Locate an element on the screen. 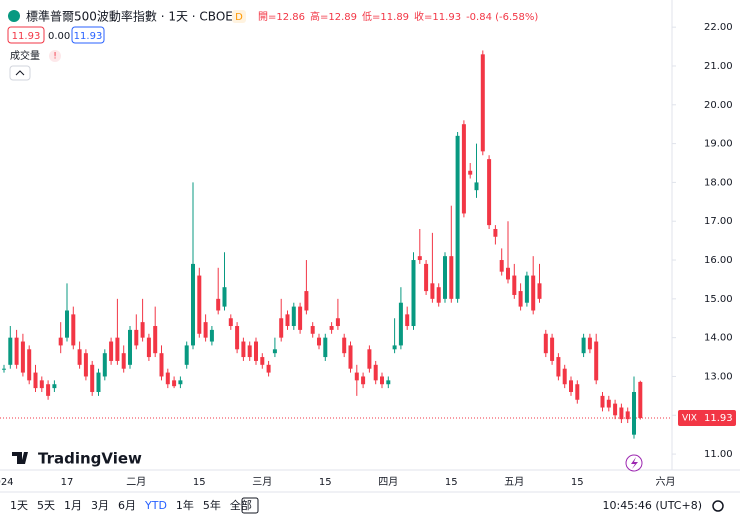  range-button: YTD is located at coordinates (155, 505).